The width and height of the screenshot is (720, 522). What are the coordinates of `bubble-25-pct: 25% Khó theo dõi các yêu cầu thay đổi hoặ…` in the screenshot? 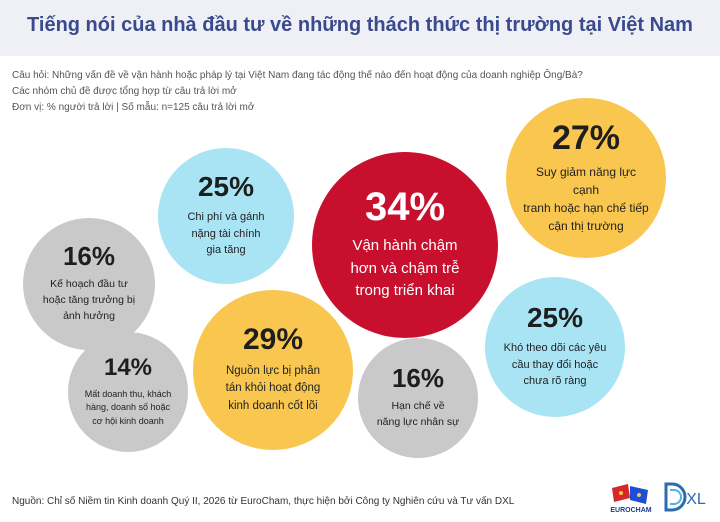 It's located at (555, 347).